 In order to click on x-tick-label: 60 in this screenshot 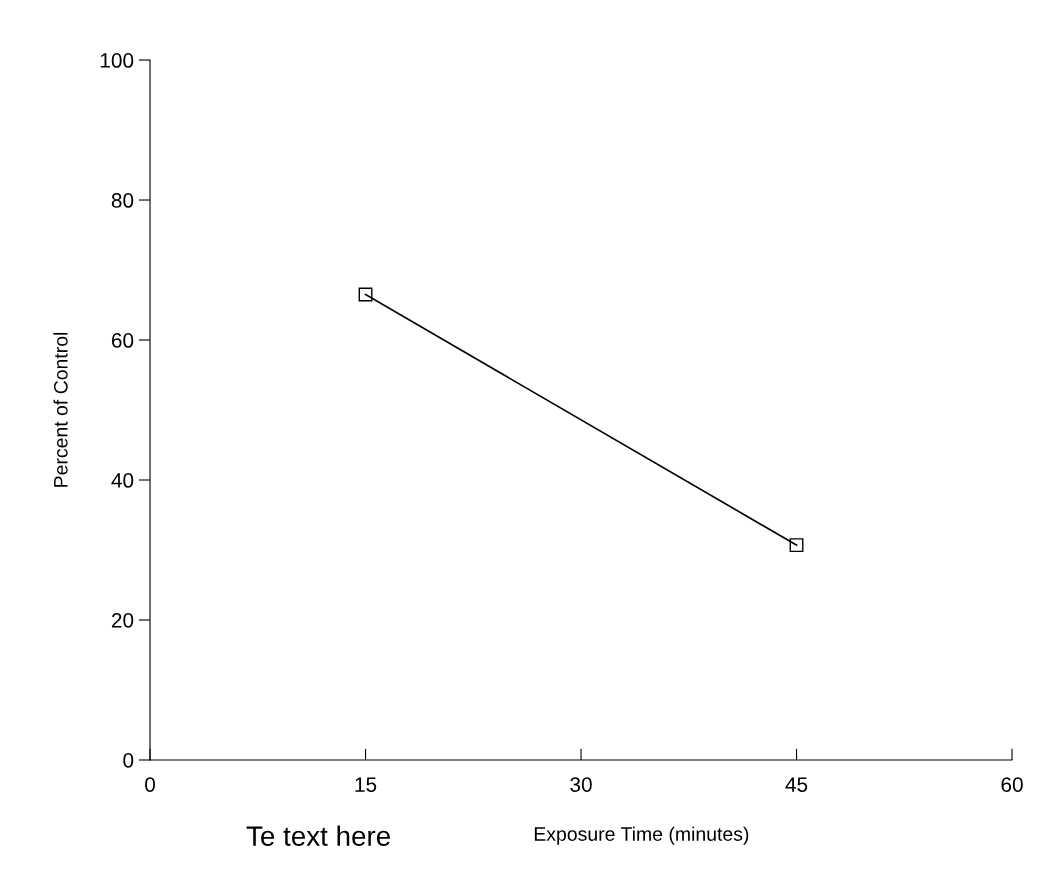, I will do `click(1012, 784)`.